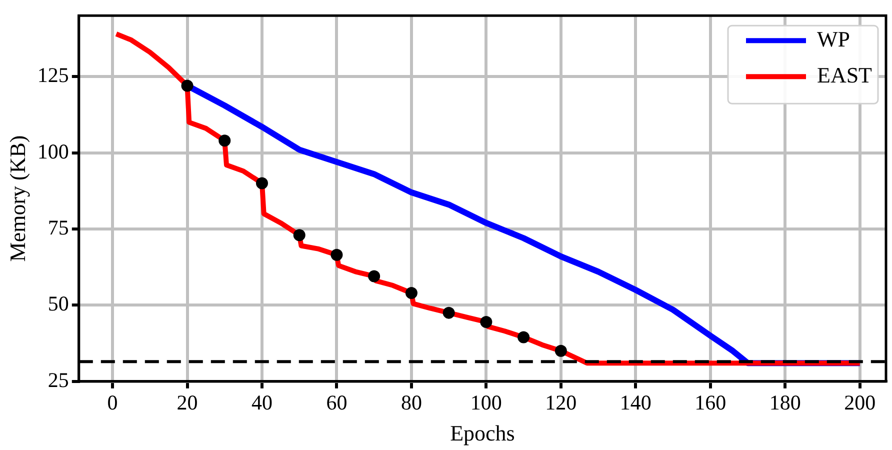 This screenshot has width=892, height=450. Describe the element at coordinates (53, 151) in the screenshot. I see `y-tick-label: 100` at that location.